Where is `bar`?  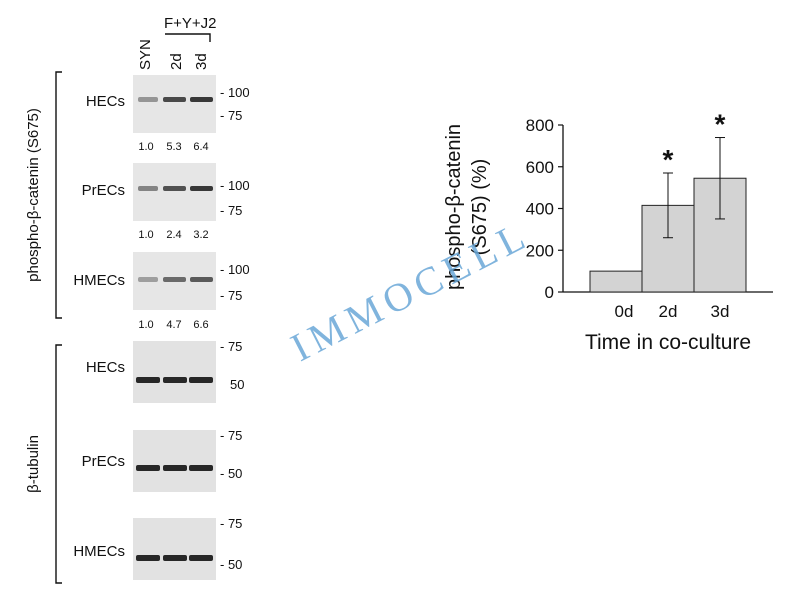 bar is located at coordinates (616, 281).